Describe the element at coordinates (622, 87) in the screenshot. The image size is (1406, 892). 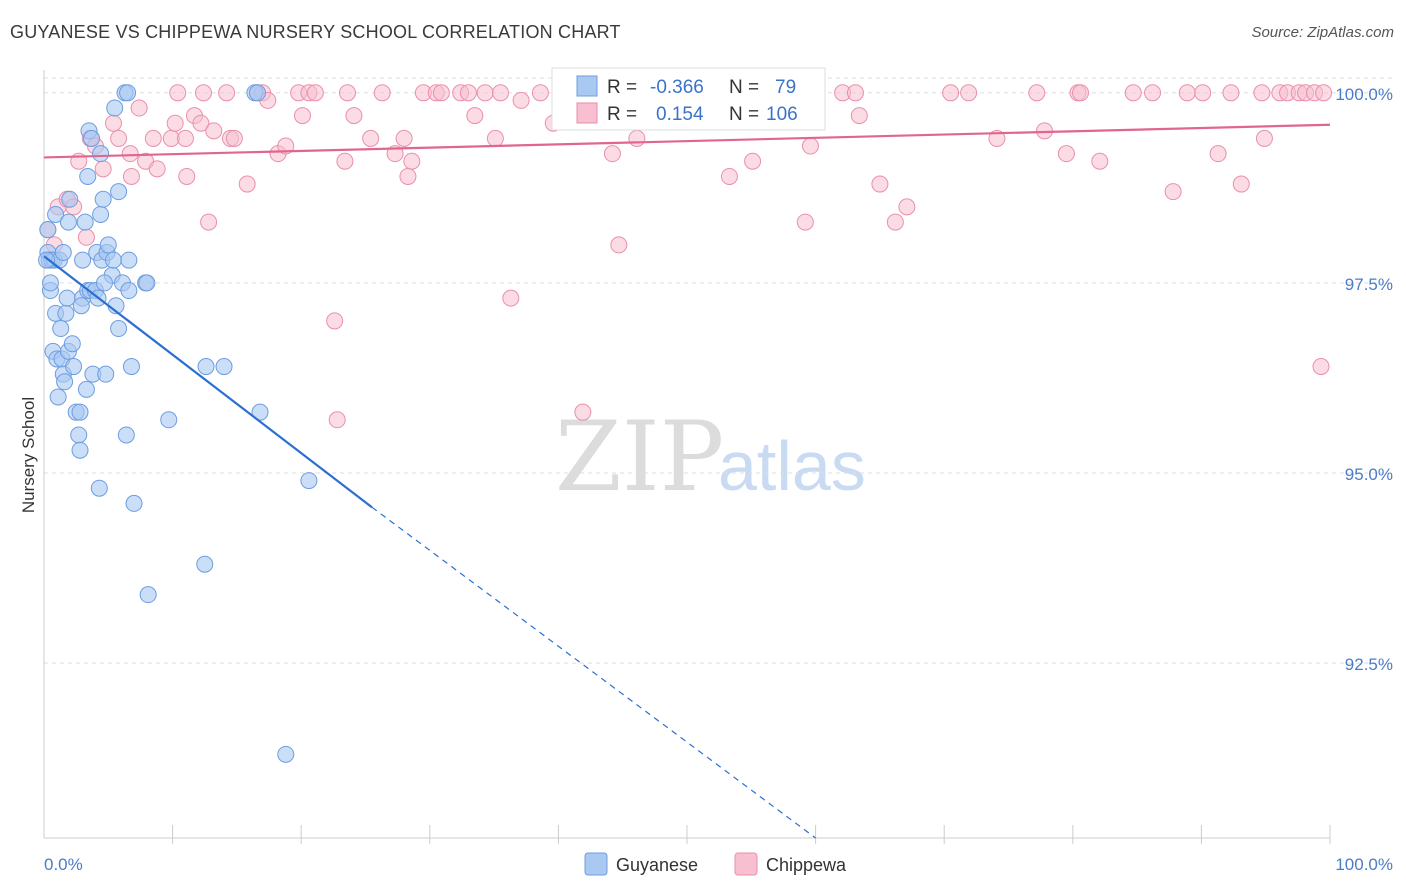
I see `legend-r-label-guyanese: R =` at that location.